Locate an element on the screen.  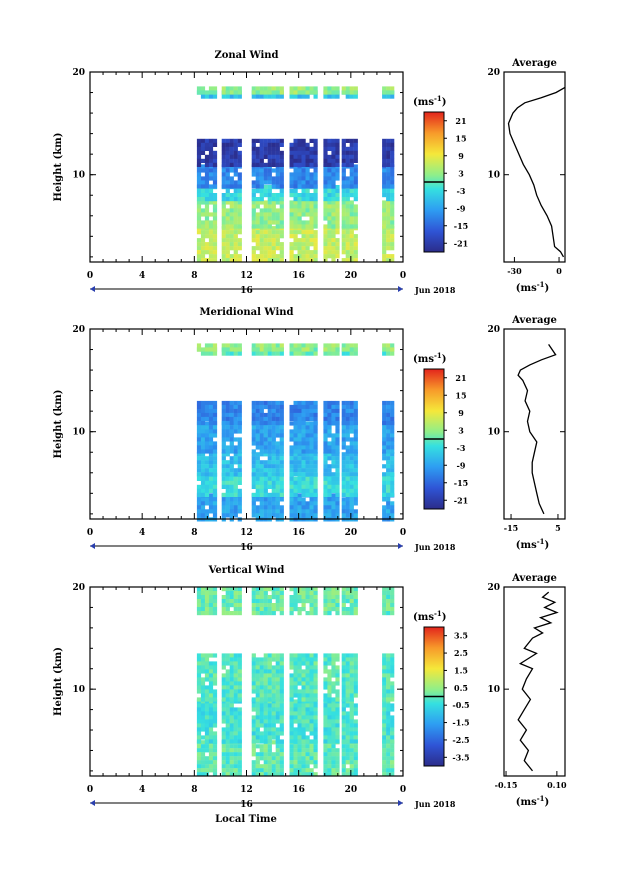
heatmap-cell-w4-b2 is located at coordinates (333, 675).